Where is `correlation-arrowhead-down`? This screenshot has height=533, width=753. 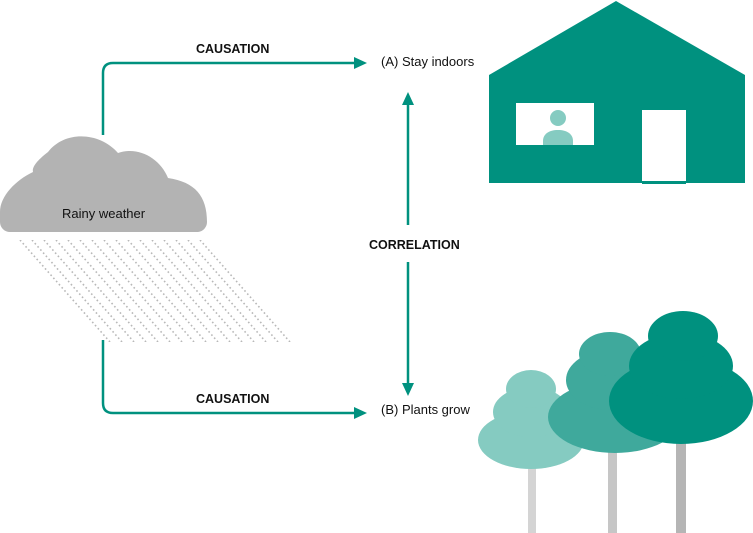
correlation-arrowhead-down is located at coordinates (408, 389).